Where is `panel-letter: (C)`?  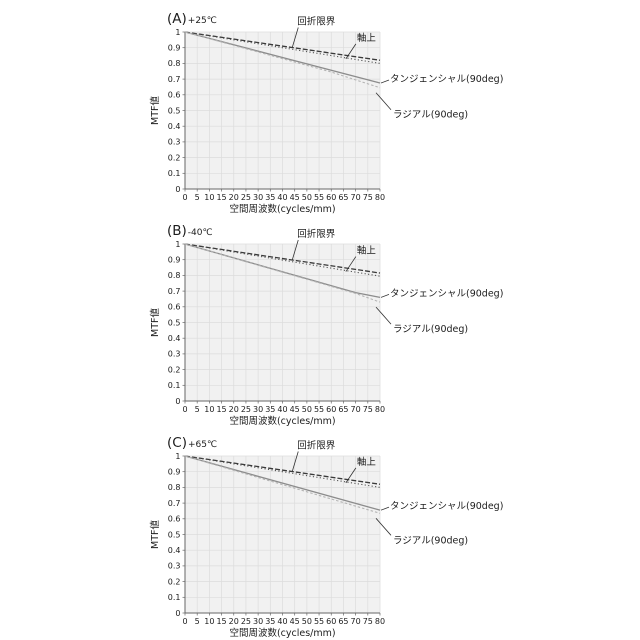
panel-letter: (C) is located at coordinates (177, 443).